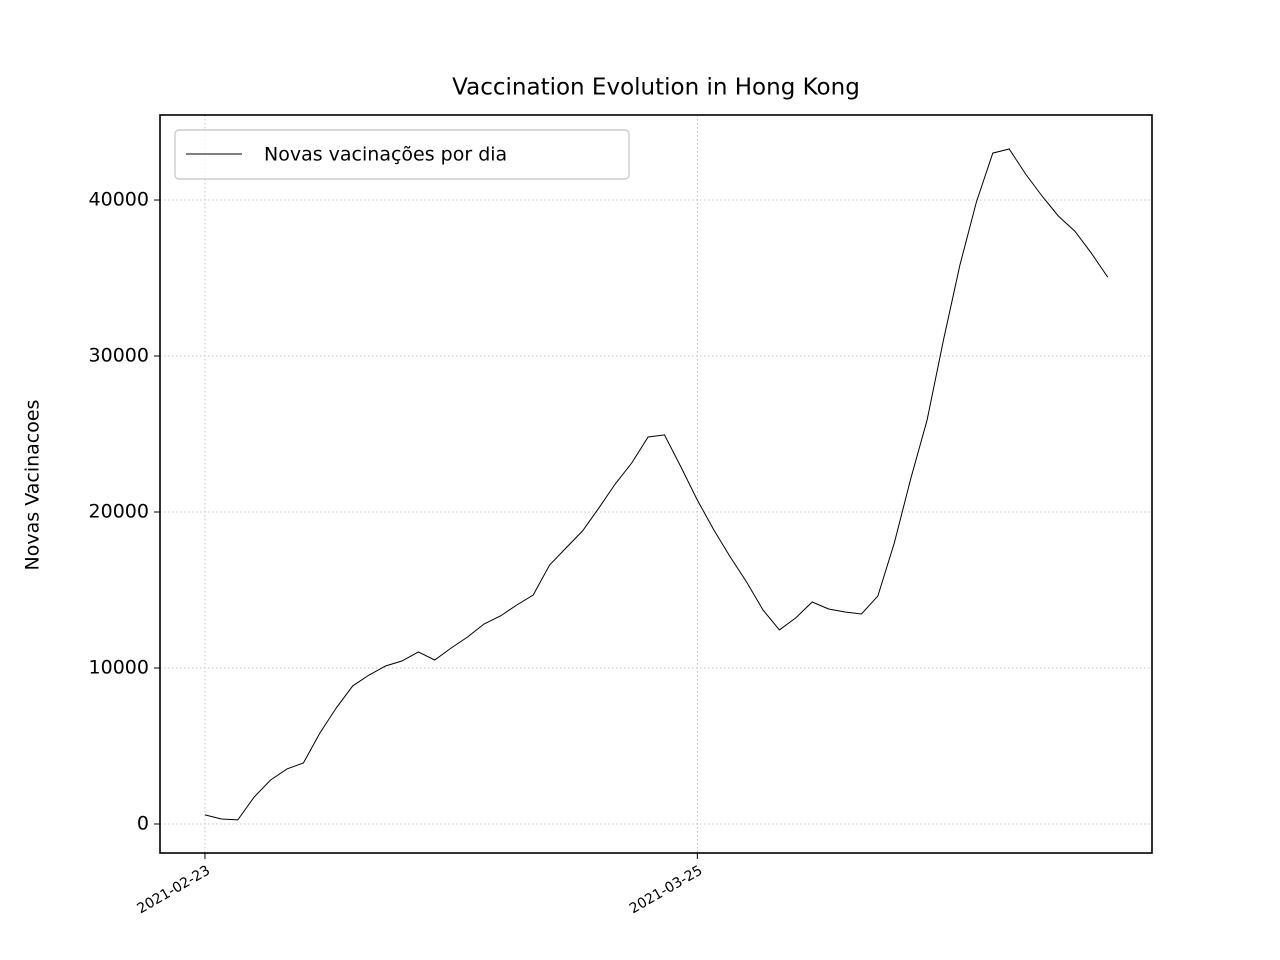  I want to click on y-tick-label: 40000, so click(119, 200).